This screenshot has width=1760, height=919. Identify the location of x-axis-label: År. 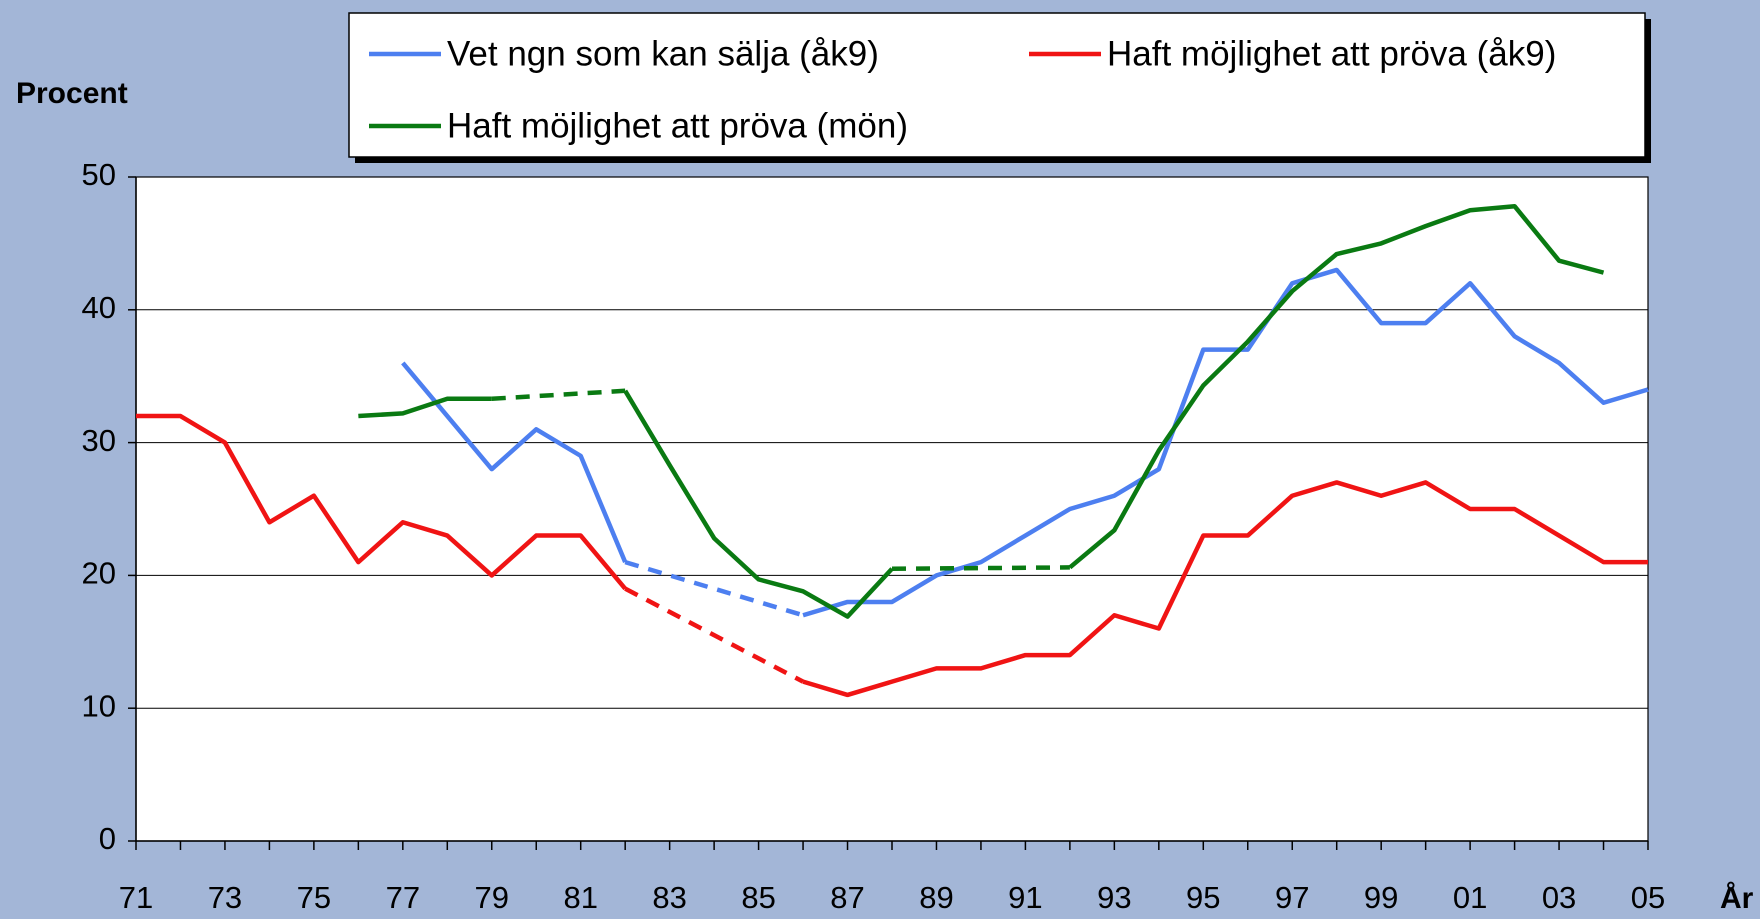
(1737, 898).